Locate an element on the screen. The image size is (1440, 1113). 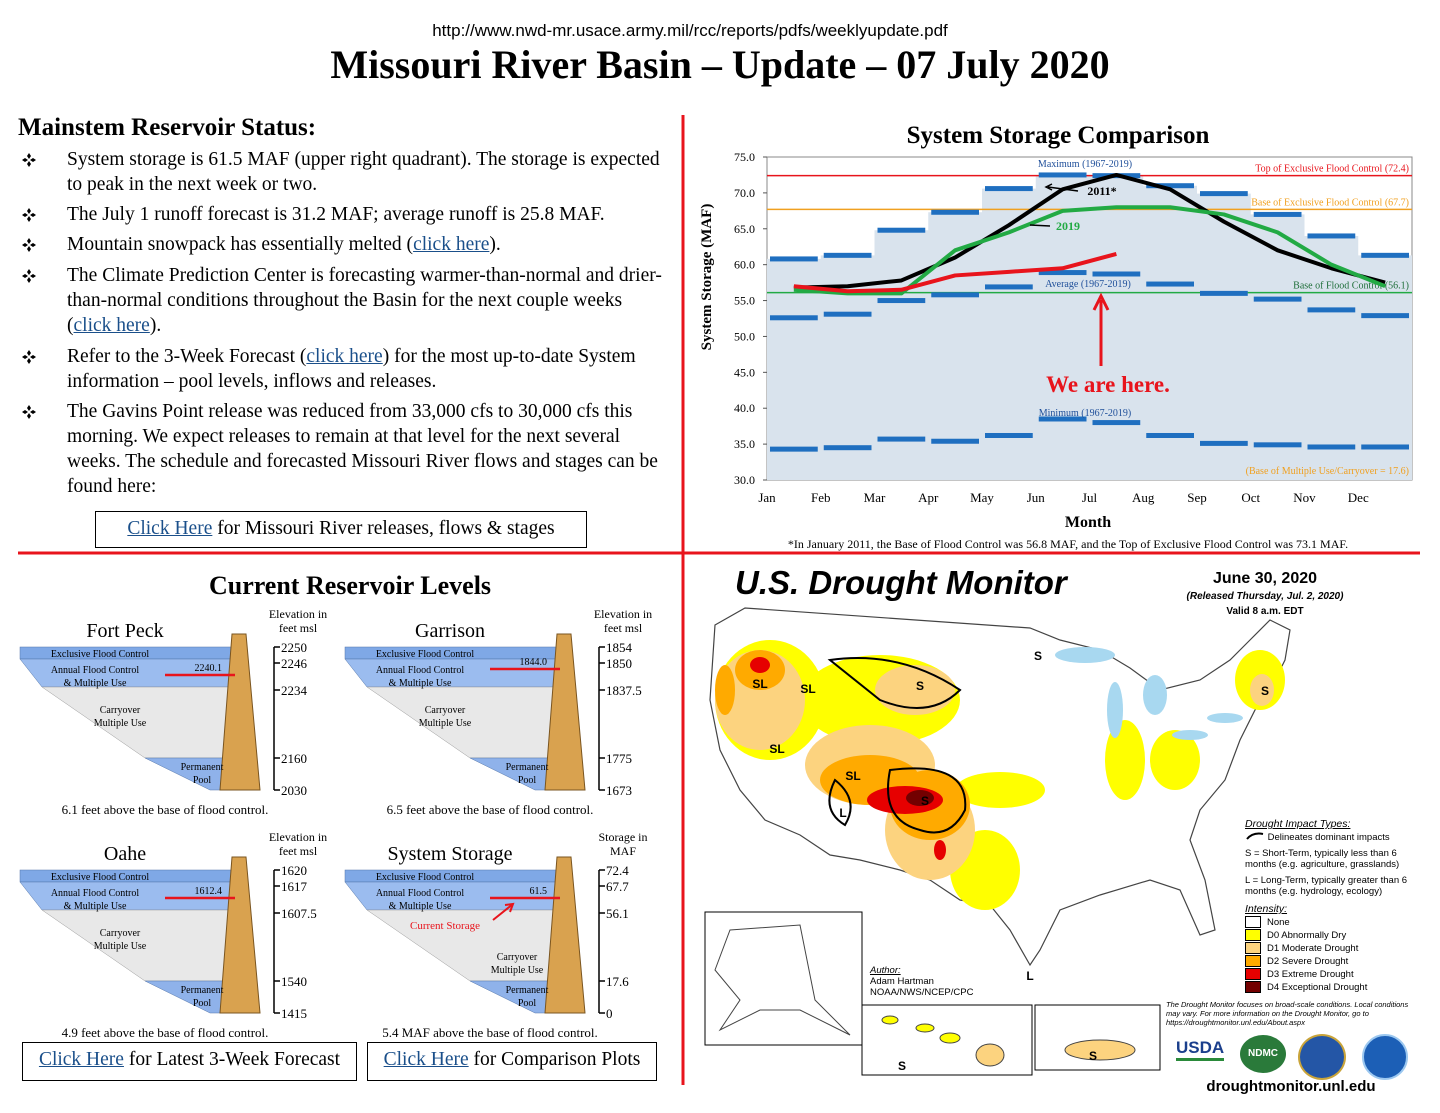
x-axis-label: Month is located at coordinates (1088, 522).